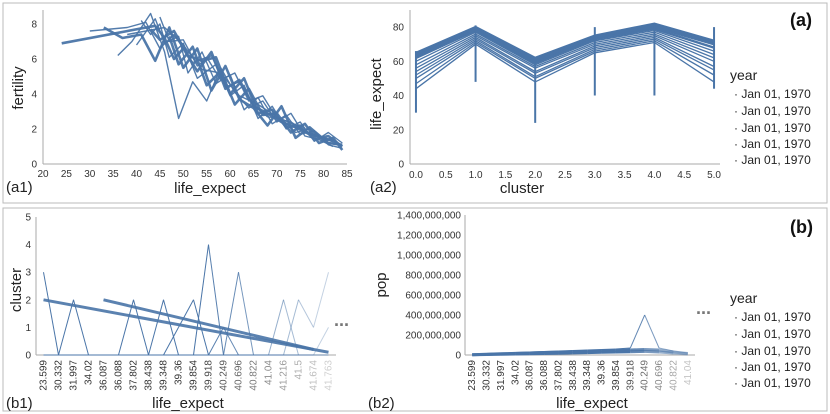 The width and height of the screenshot is (830, 414). I want to click on b2-x-tick-label: 34.02, so click(515, 372).